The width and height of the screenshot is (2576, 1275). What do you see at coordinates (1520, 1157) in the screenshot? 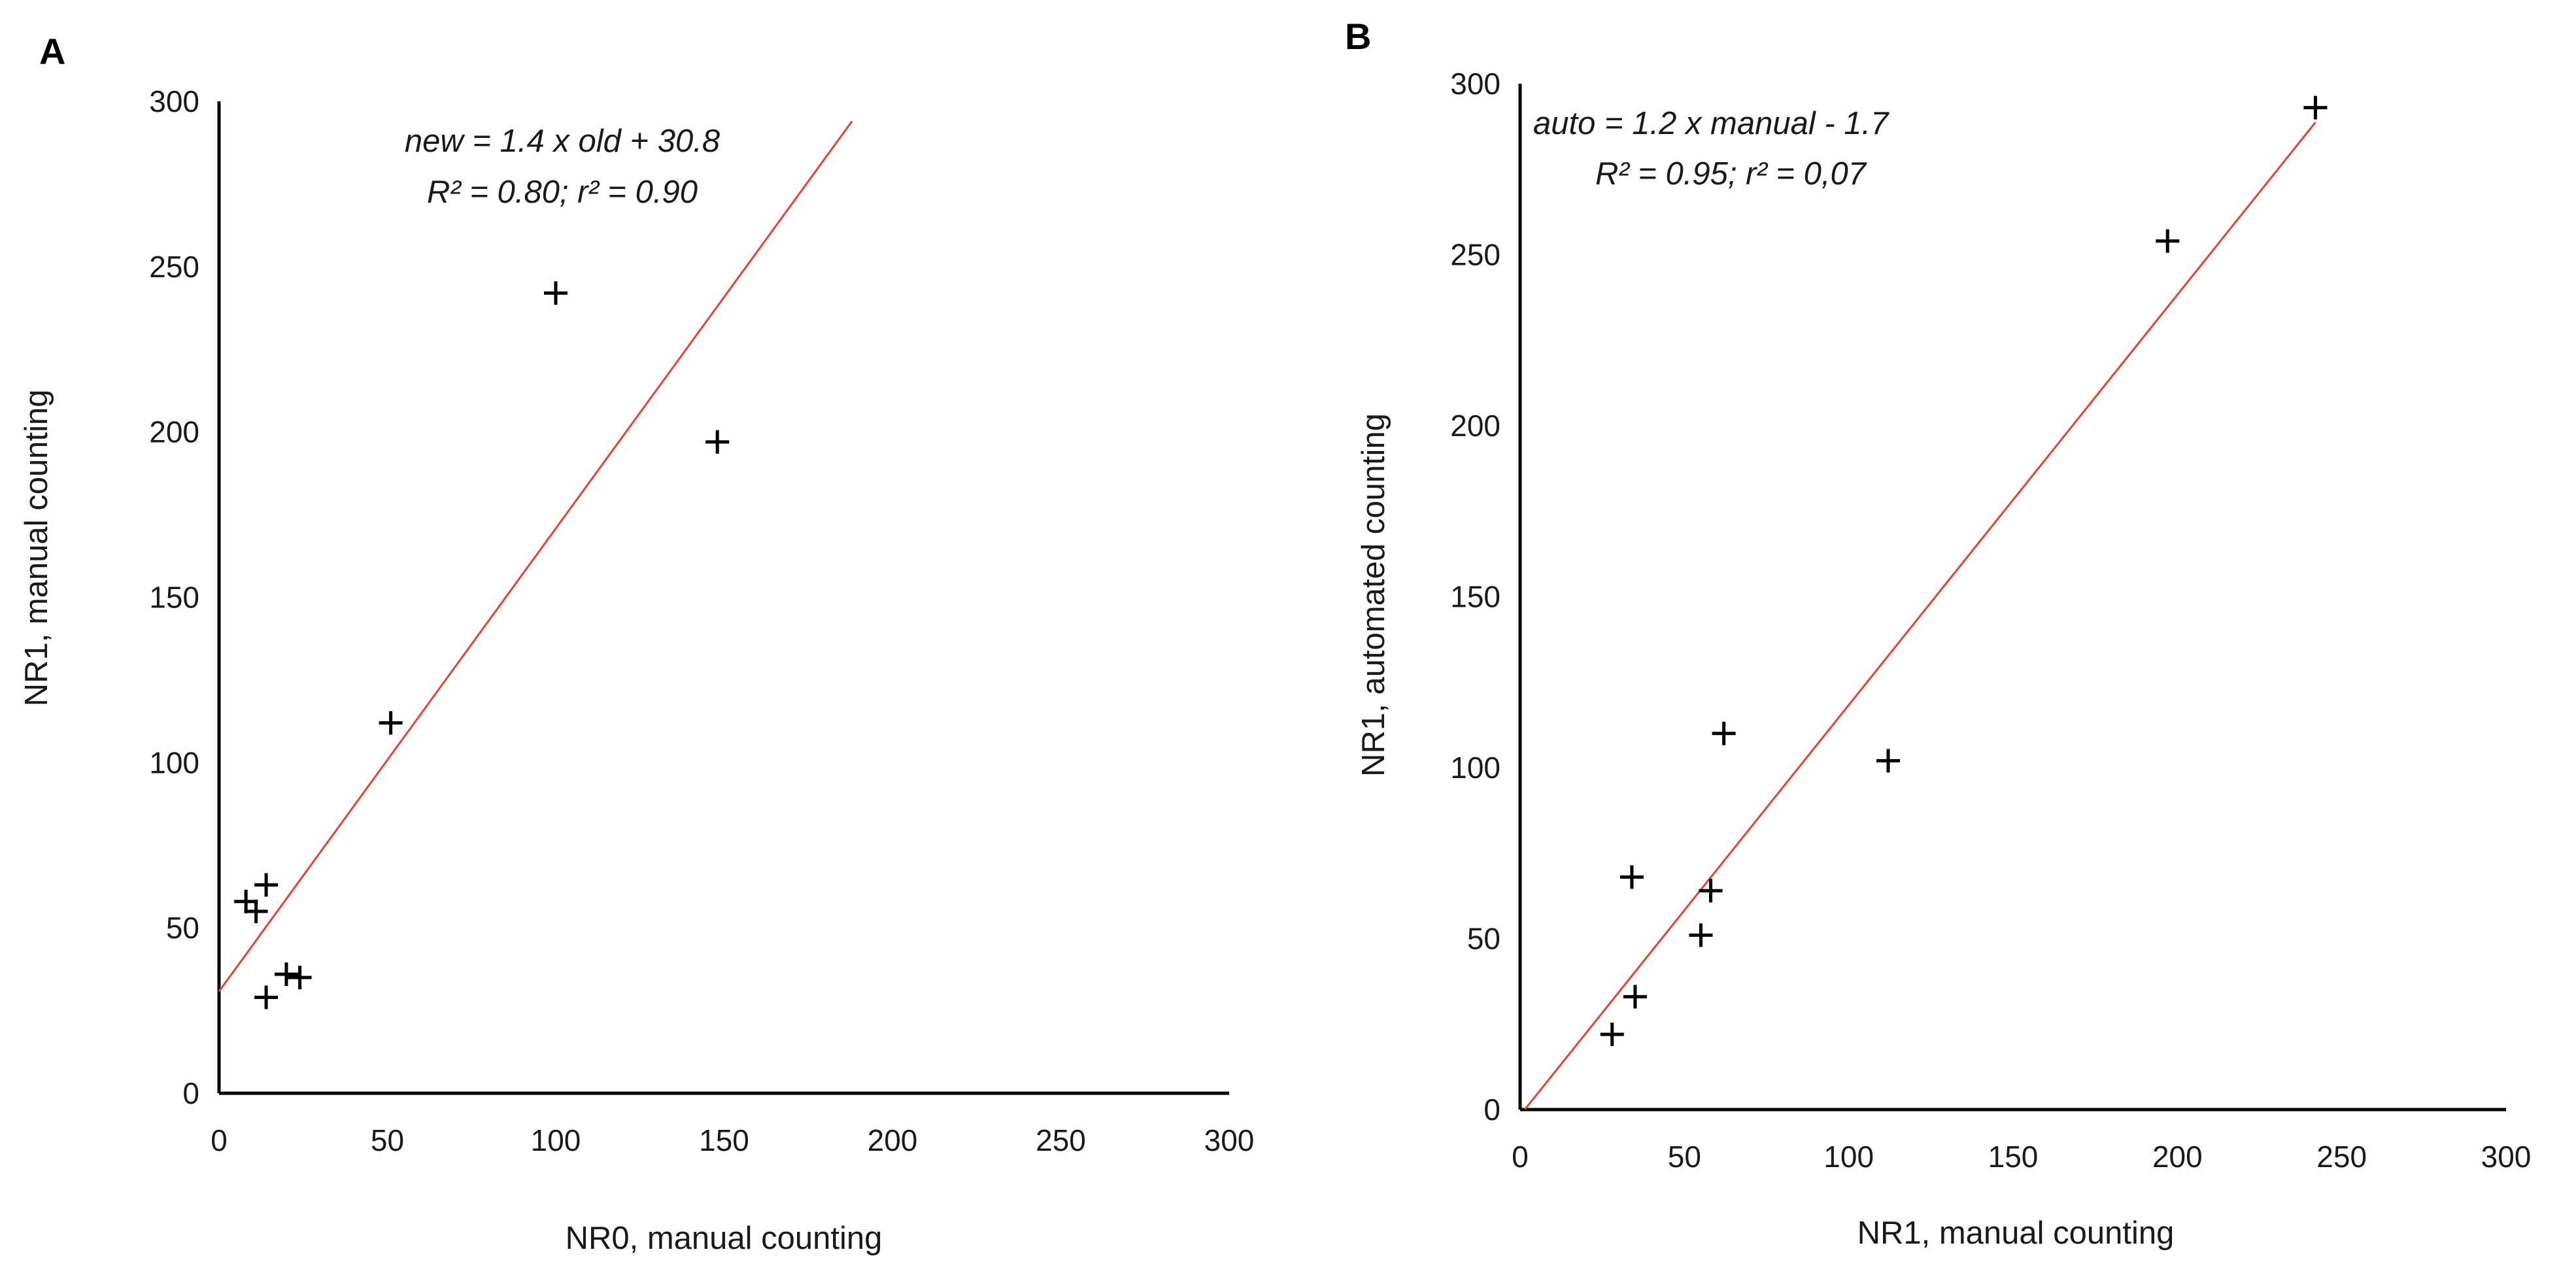
I see `panel-b-x-tick-label: 0` at bounding box center [1520, 1157].